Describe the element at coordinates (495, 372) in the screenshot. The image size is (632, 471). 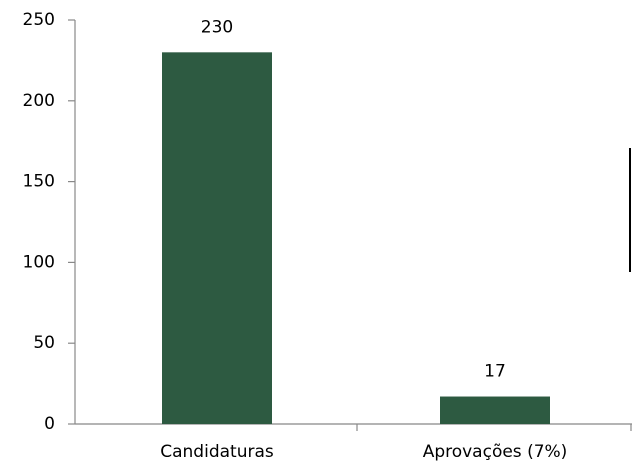
I see `data-label: 17` at that location.